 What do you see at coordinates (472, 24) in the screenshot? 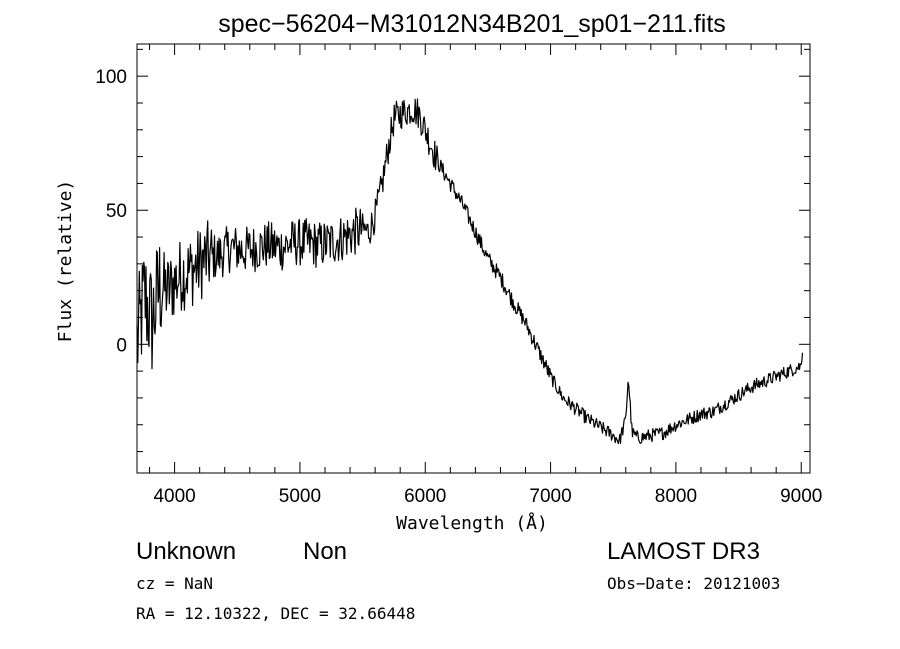
I see `chart-title: spec−56204−M31012N34B201_sp01−211.fits` at bounding box center [472, 24].